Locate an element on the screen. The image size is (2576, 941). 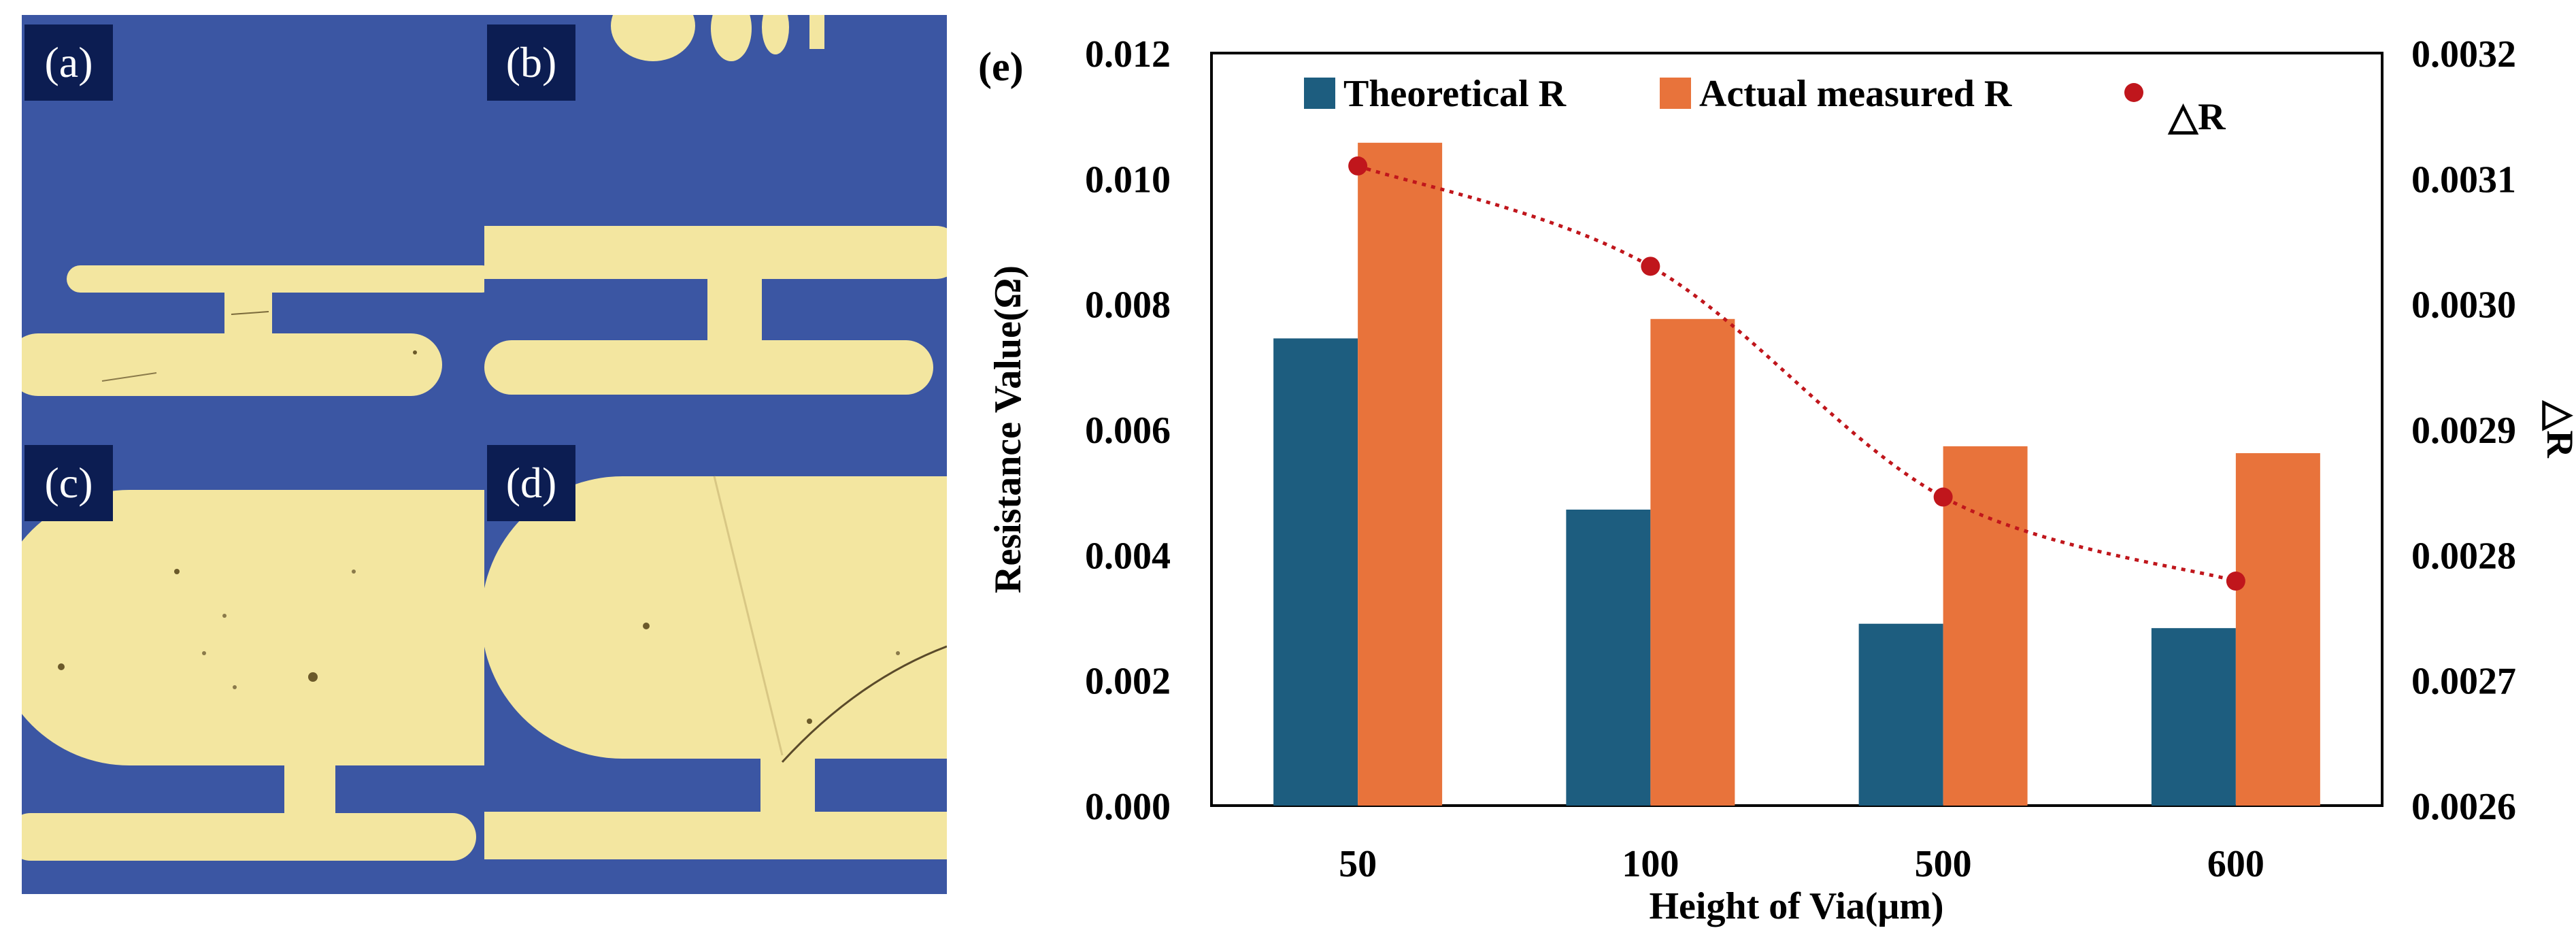
micrograph-b: (b) is located at coordinates (715, 223).